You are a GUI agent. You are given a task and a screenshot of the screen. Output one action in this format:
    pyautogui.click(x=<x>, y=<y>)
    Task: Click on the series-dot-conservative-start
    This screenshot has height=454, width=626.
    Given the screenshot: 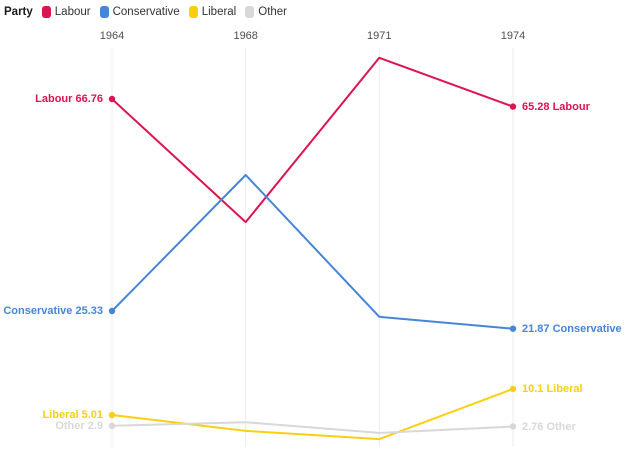 What is the action you would take?
    pyautogui.click(x=112, y=311)
    